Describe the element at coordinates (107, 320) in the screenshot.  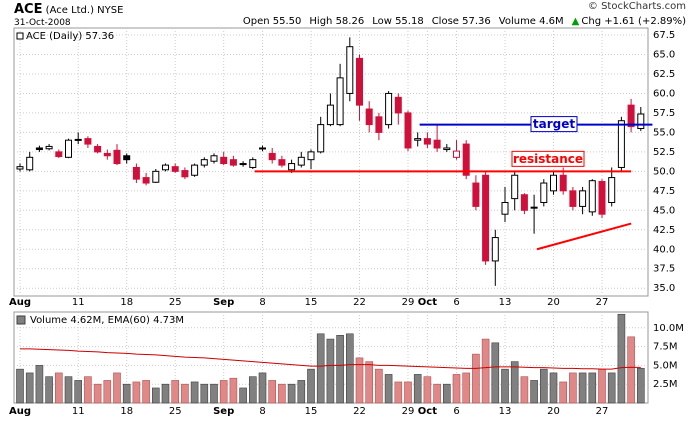
I see `volume-legend: Volume 4.62M, EMA(60) 4.73M` at that location.